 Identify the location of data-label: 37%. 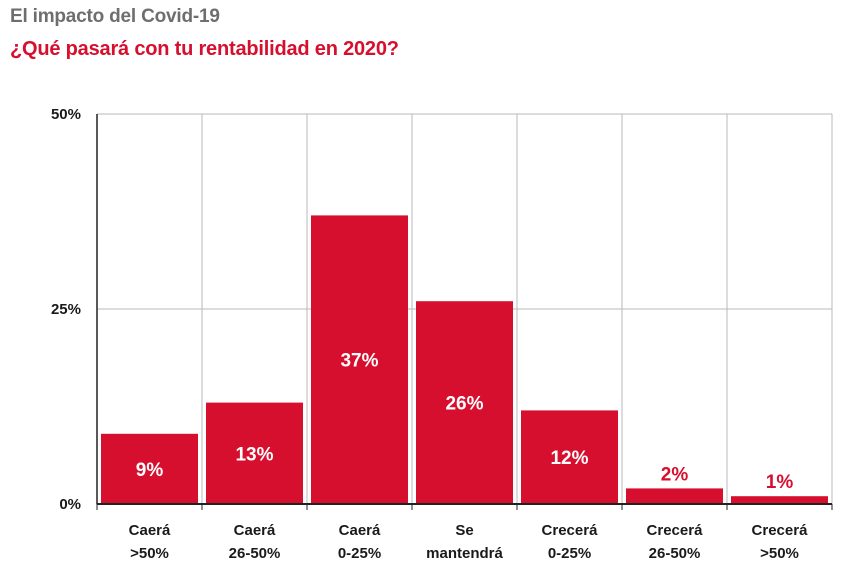
(359, 361).